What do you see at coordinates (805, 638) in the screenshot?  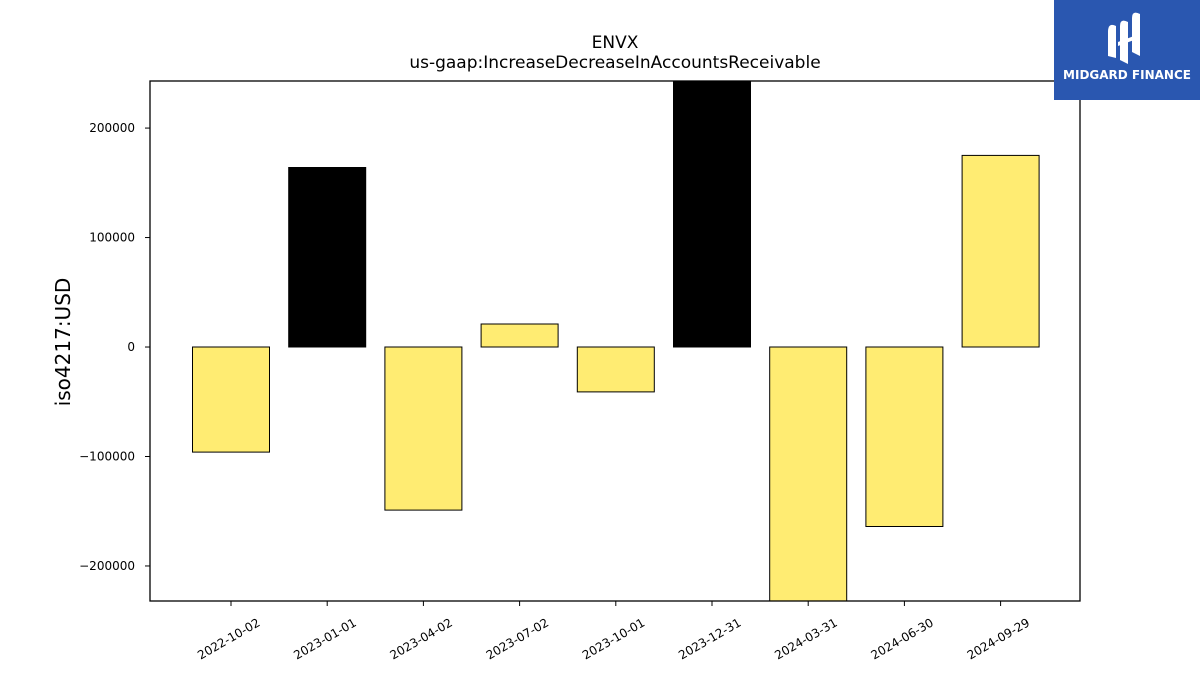 I see `x-tick-label: 2024-03-31` at bounding box center [805, 638].